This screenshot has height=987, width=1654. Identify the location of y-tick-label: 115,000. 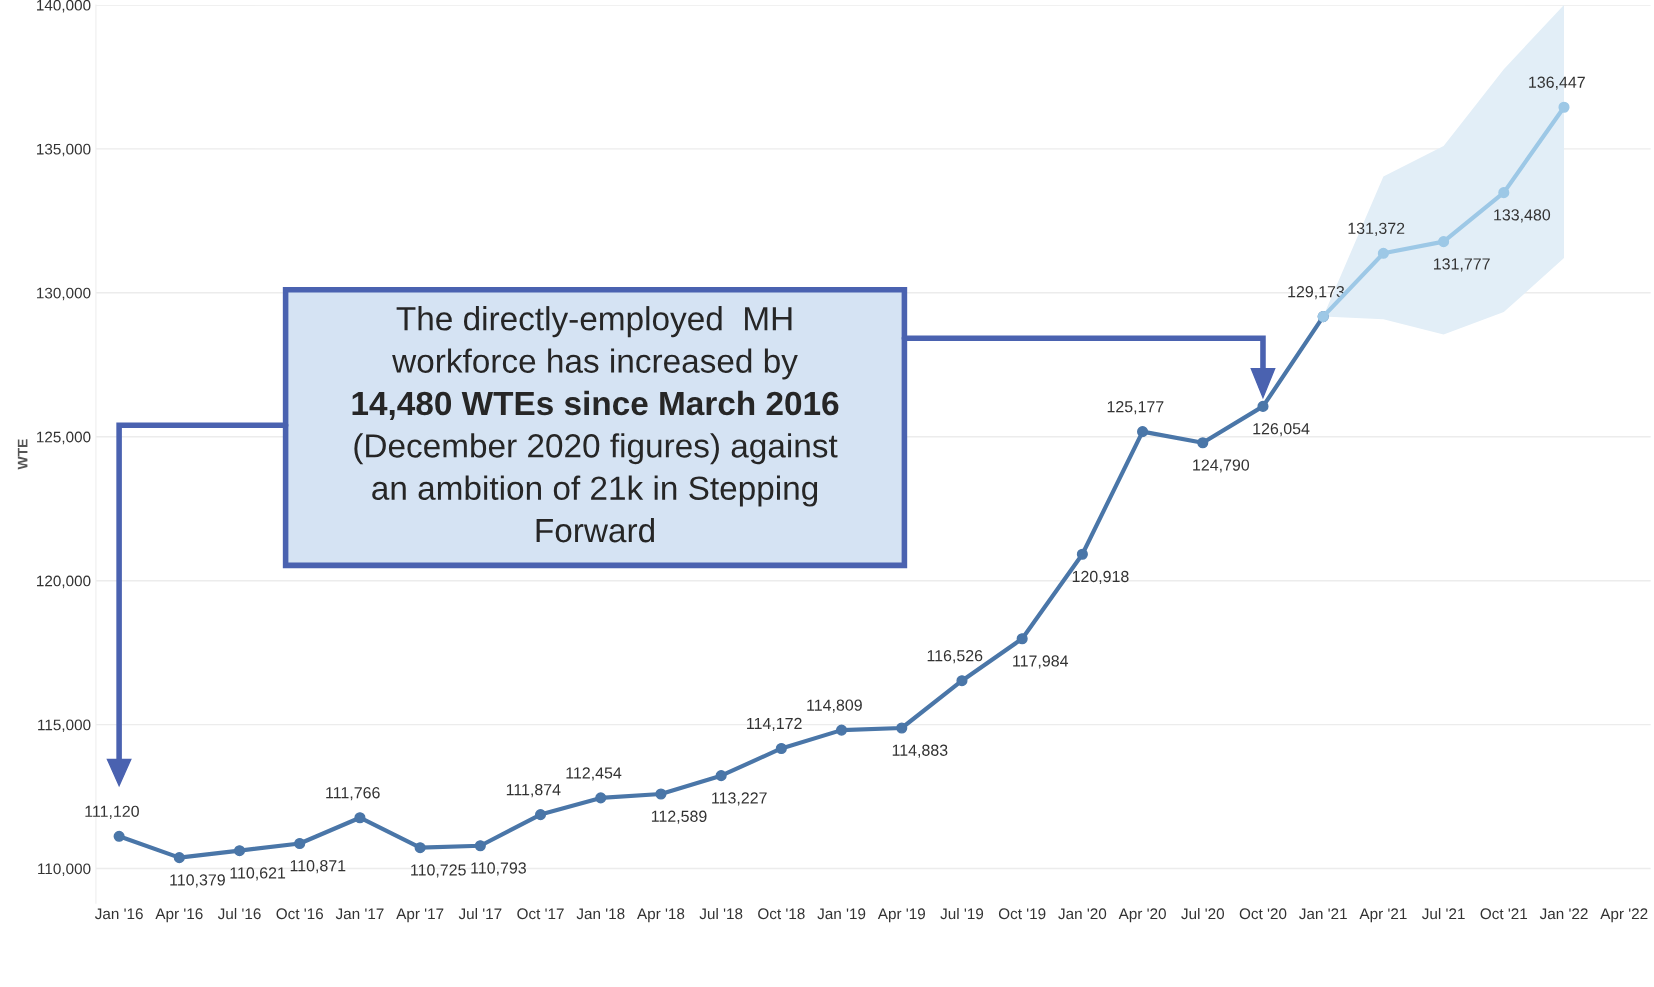
(64, 726).